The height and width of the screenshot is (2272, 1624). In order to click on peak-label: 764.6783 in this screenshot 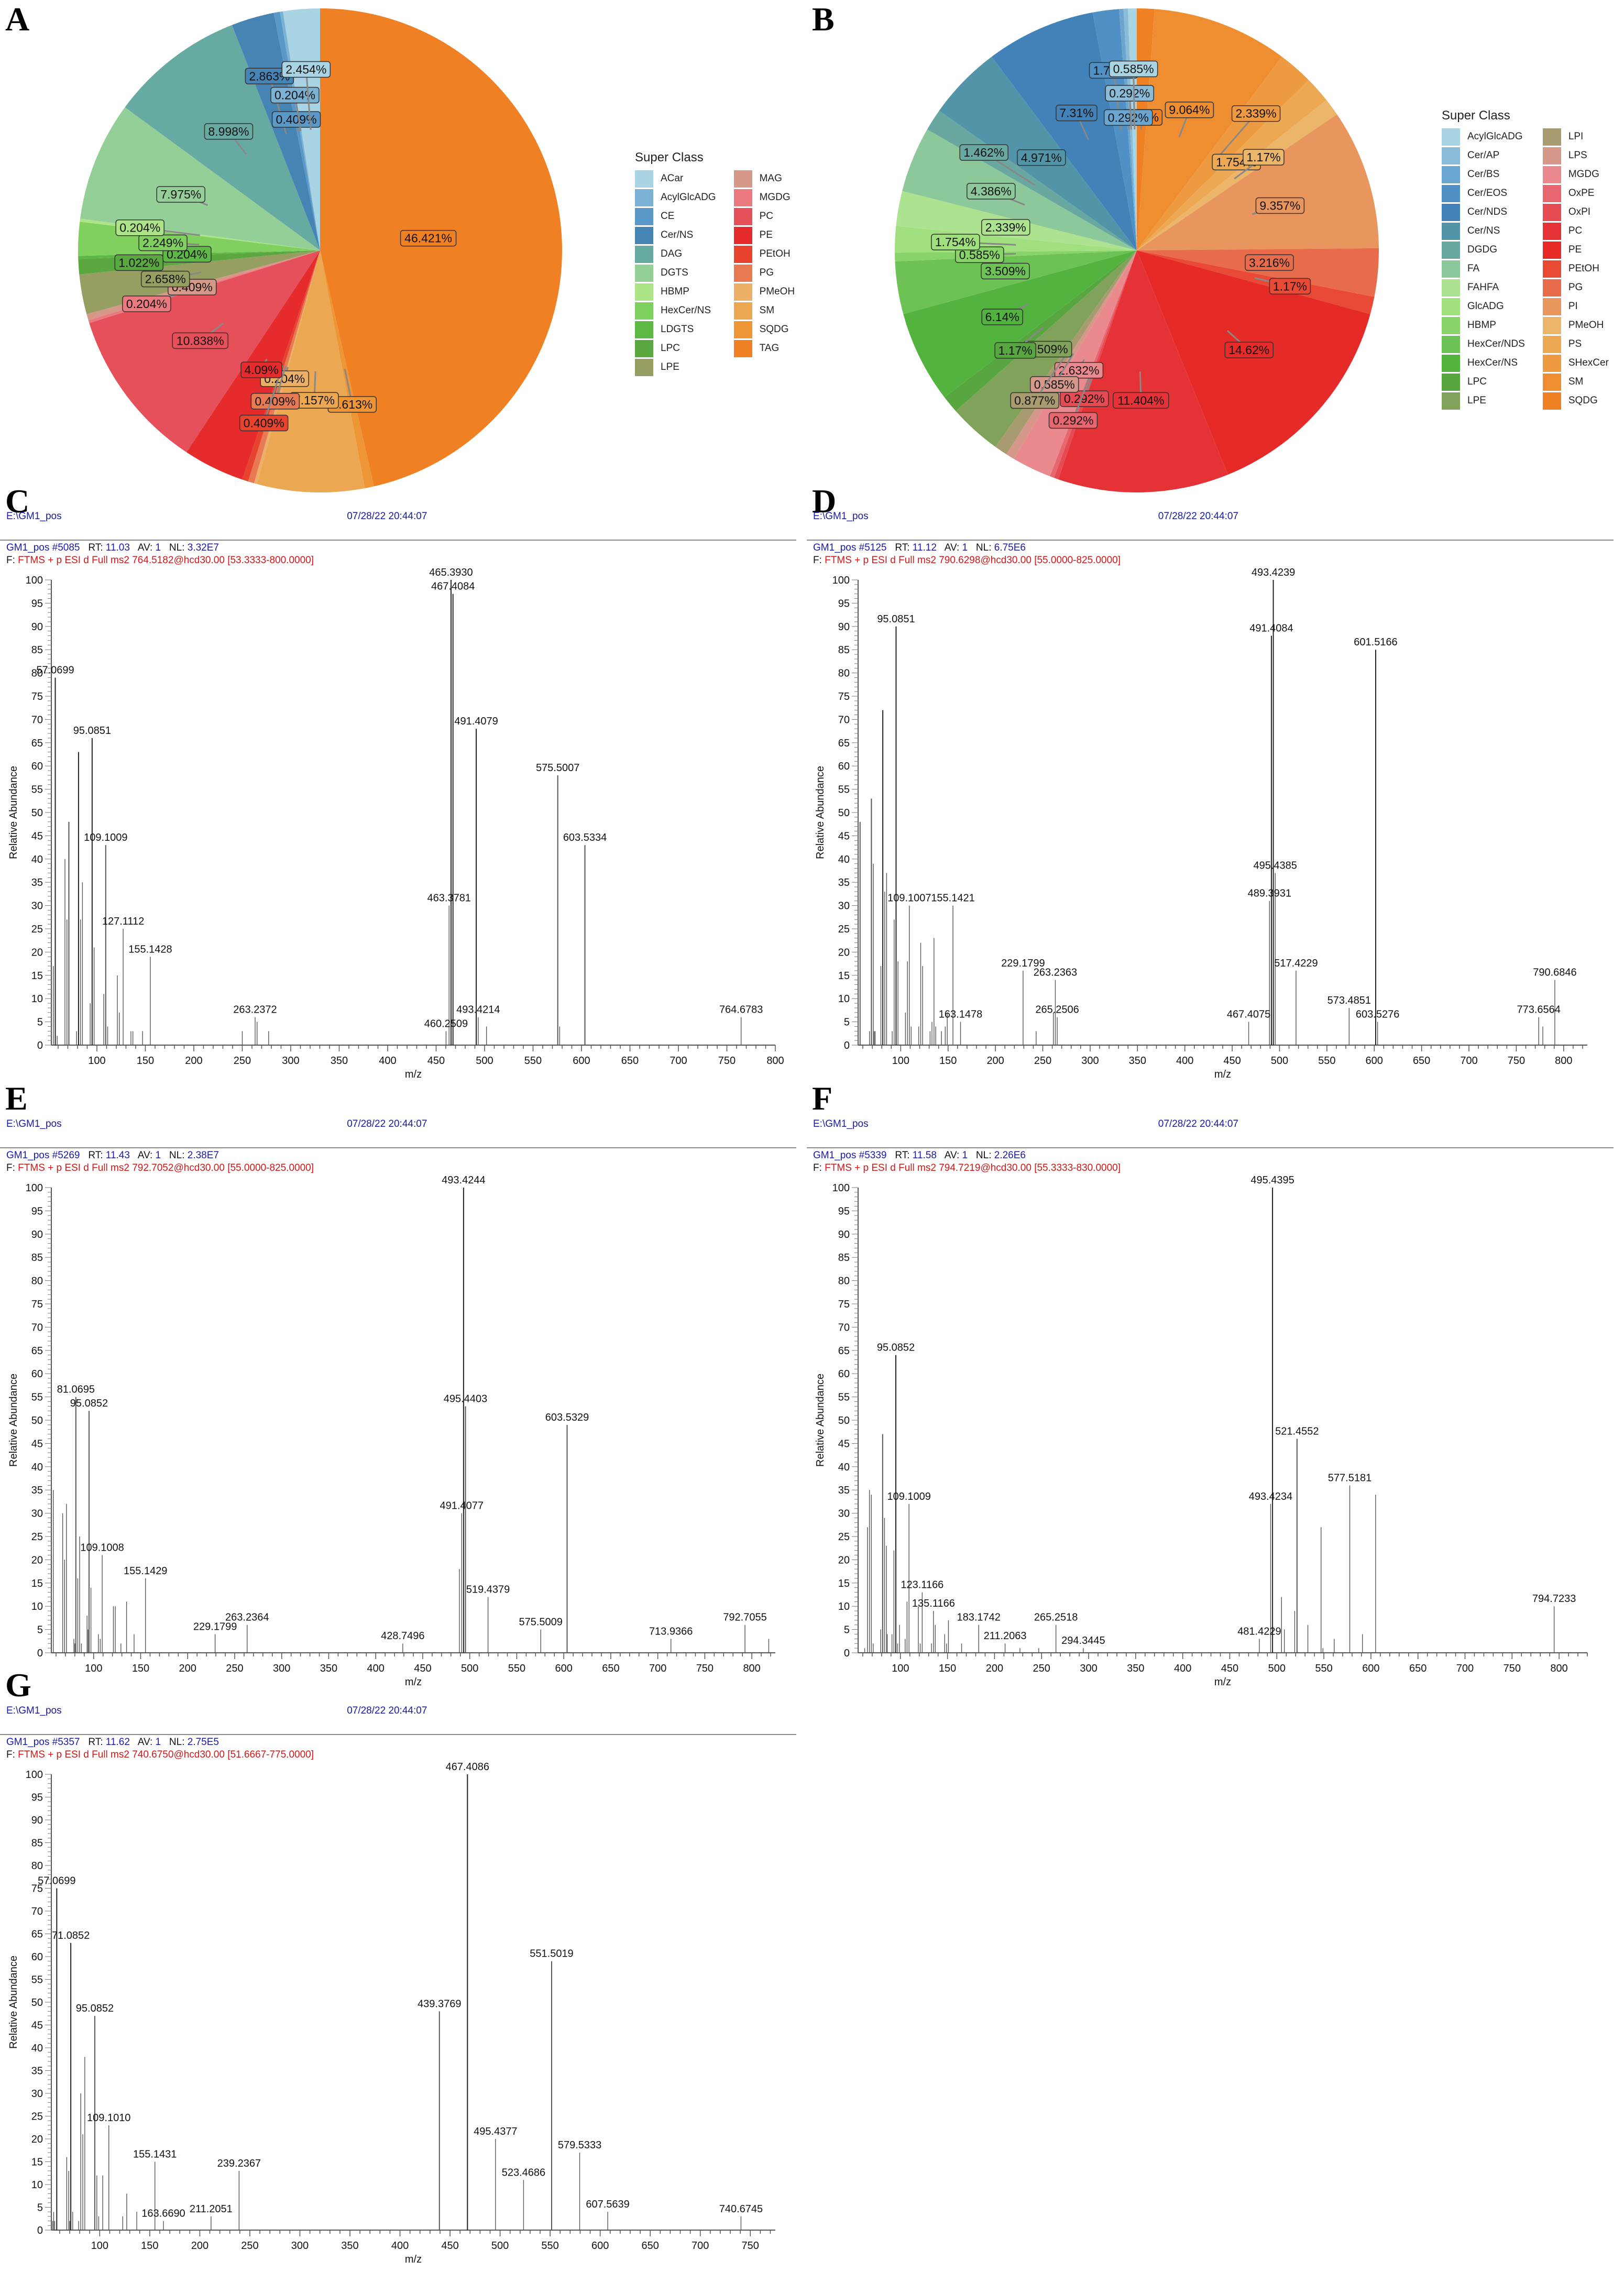, I will do `click(741, 1010)`.